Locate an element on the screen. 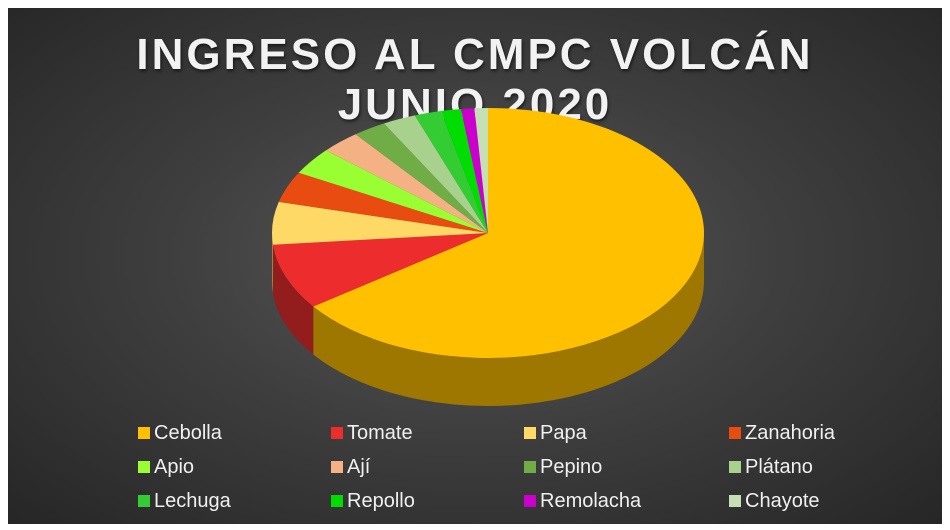 The height and width of the screenshot is (530, 950). pie-side-papa is located at coordinates (272, 263).